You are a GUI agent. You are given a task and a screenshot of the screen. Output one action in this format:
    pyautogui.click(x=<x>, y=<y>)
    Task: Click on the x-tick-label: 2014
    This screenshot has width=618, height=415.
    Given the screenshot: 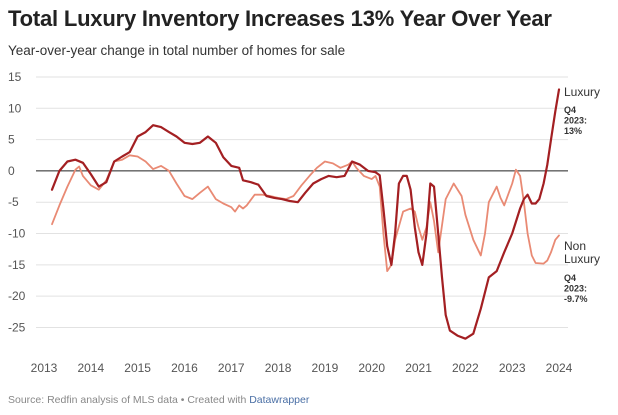 What is the action you would take?
    pyautogui.click(x=90, y=368)
    